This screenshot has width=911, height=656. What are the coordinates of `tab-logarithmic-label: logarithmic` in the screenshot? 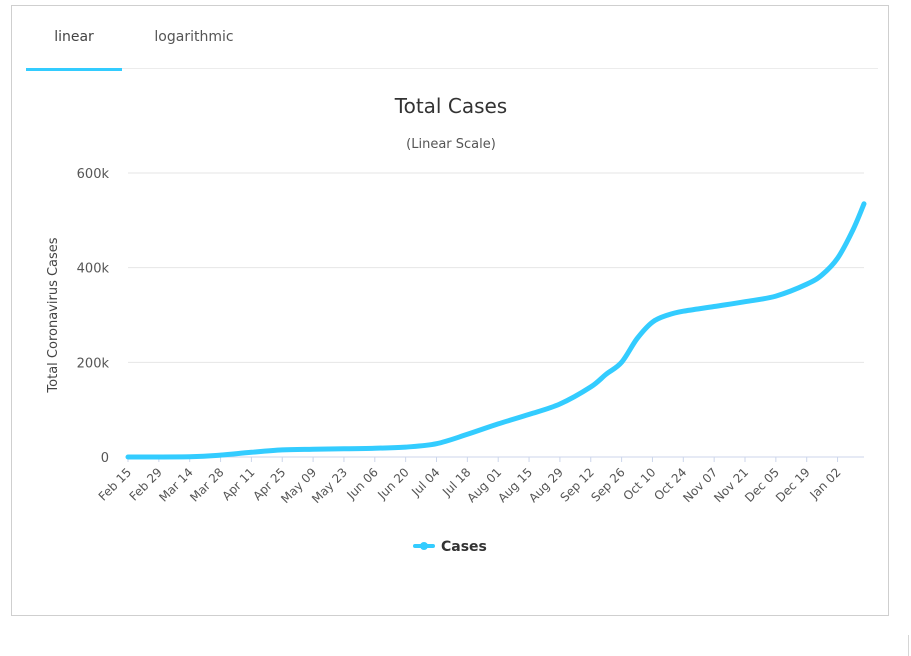 It's located at (194, 37).